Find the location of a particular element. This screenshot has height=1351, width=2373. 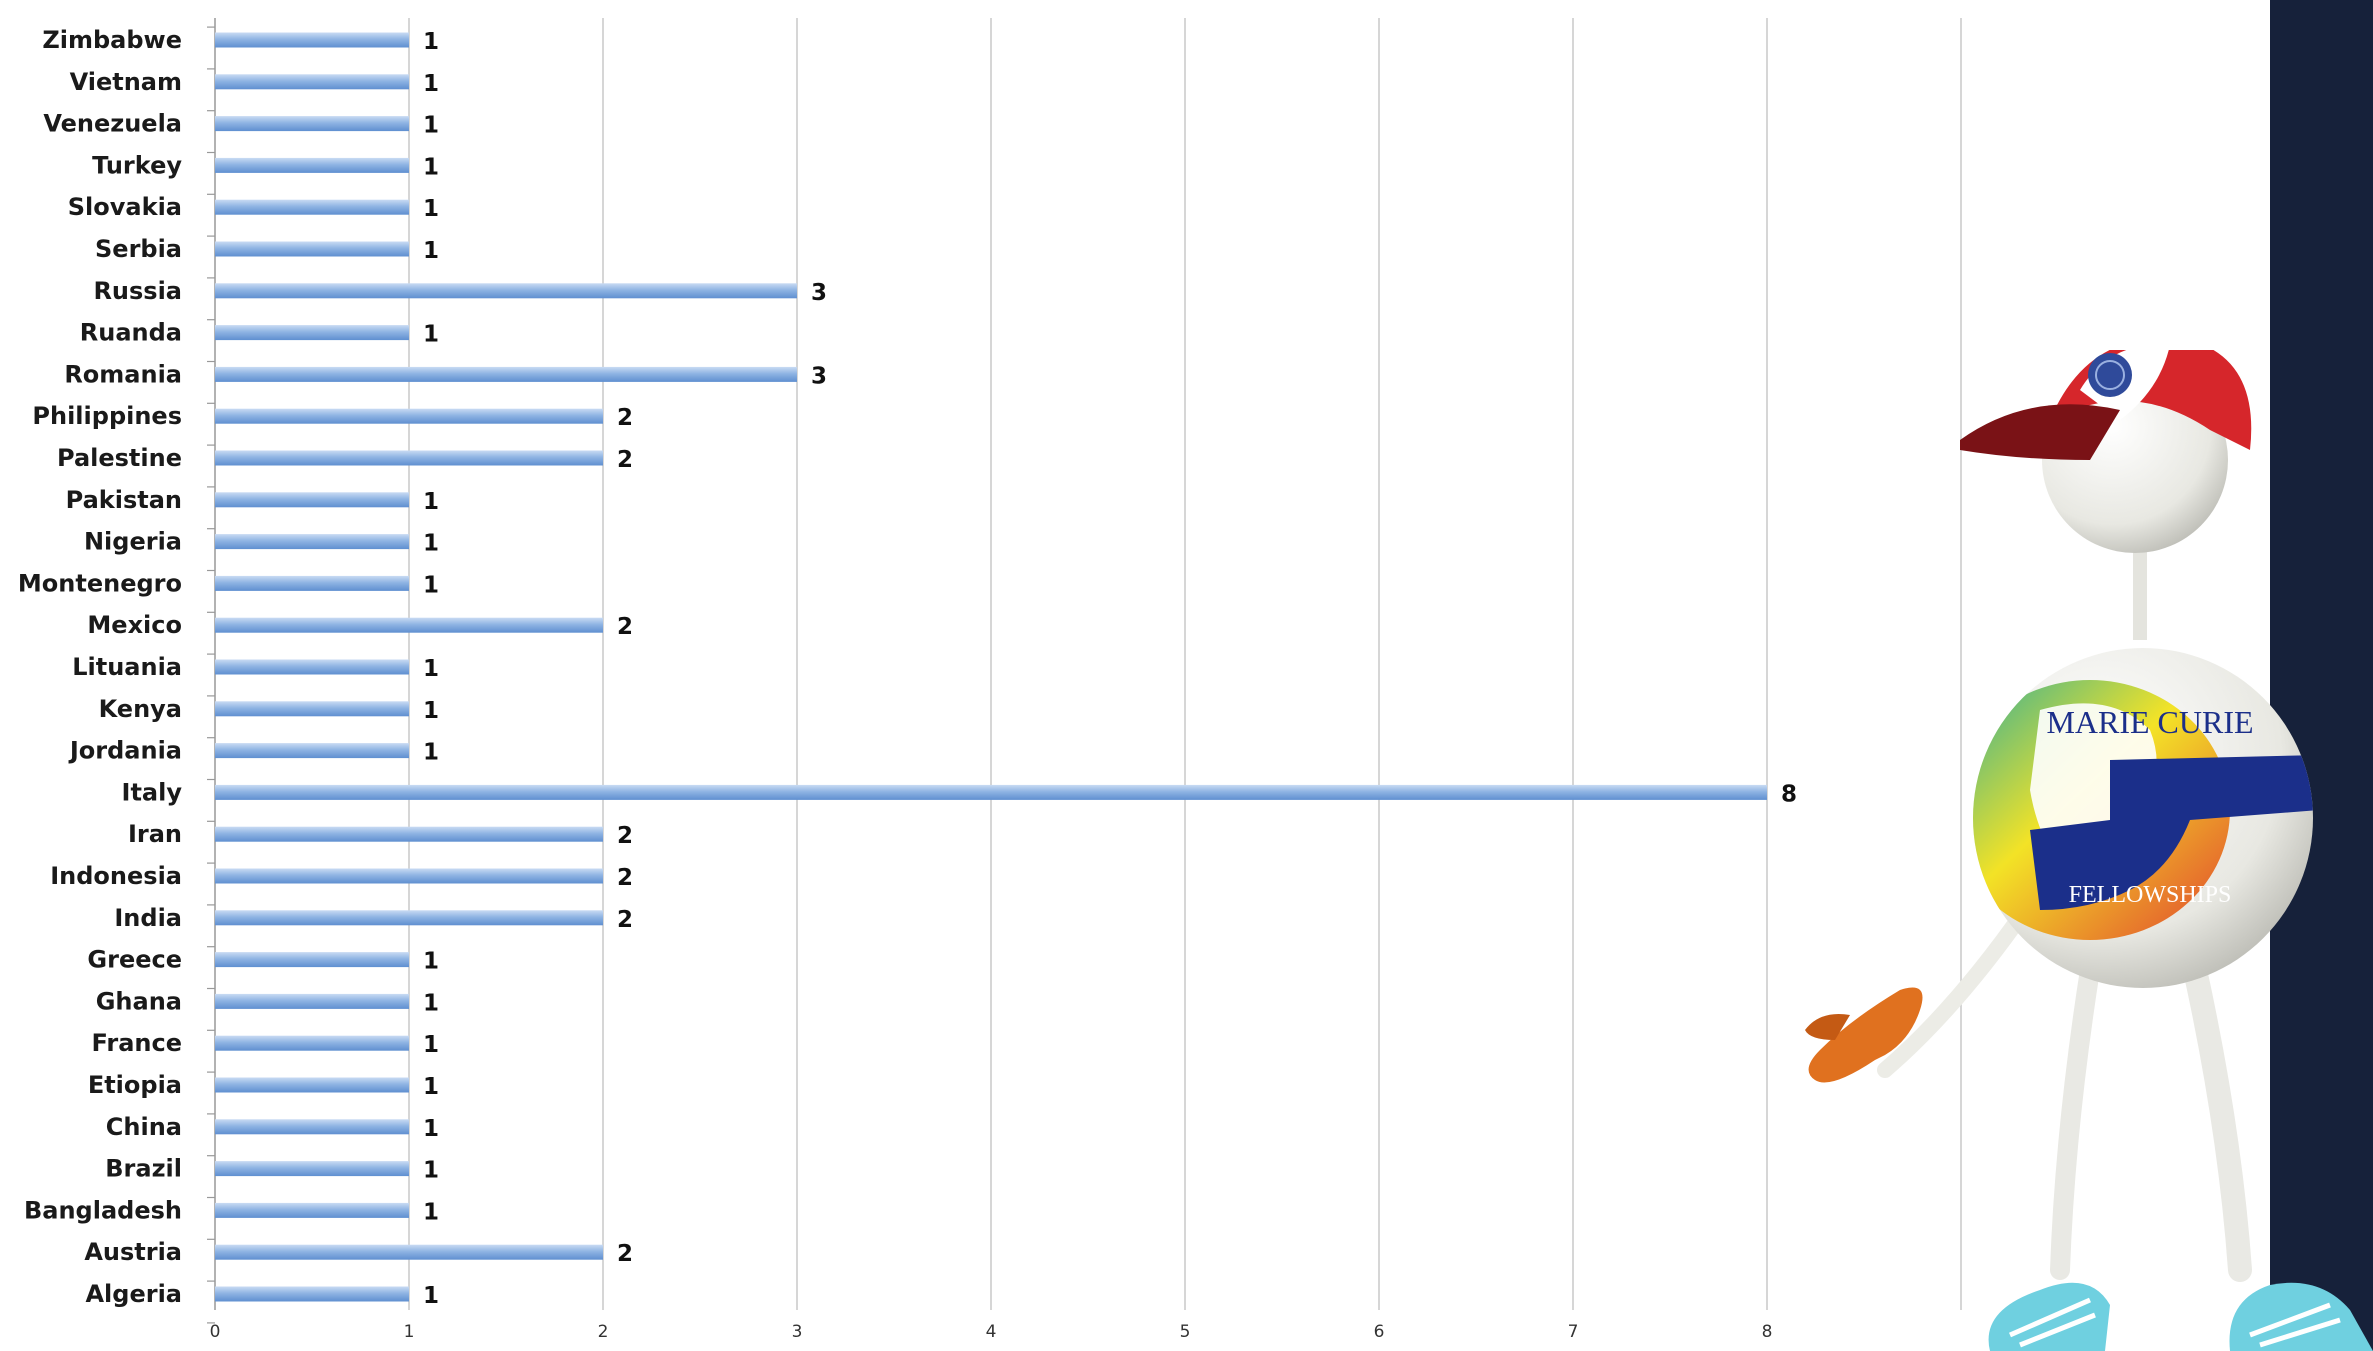

bar-turkey is located at coordinates (312, 165).